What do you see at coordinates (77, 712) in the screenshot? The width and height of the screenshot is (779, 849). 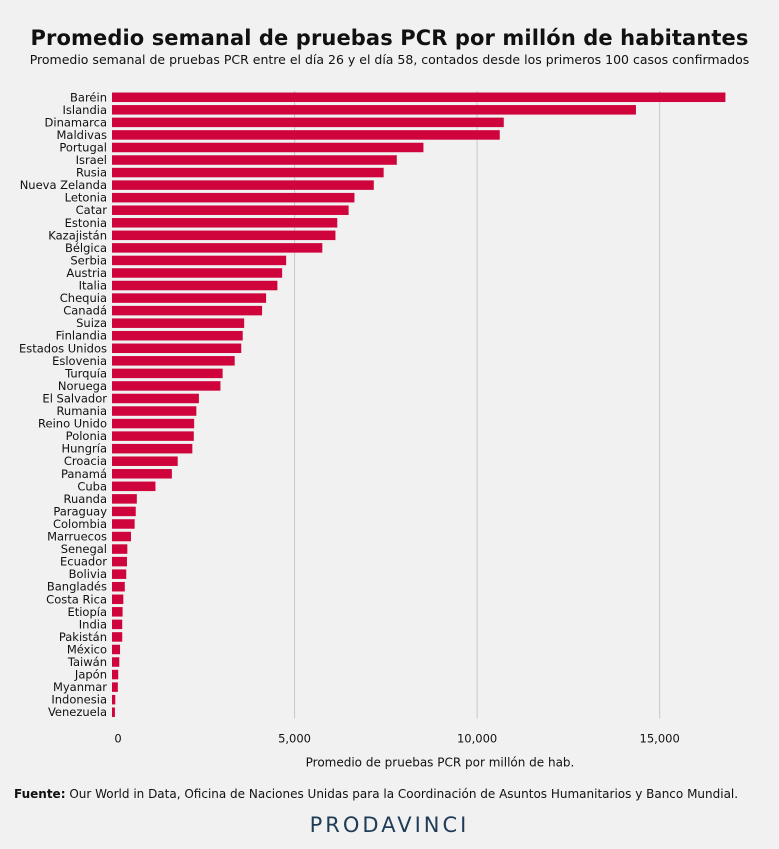 I see `category-label: Venezuela` at bounding box center [77, 712].